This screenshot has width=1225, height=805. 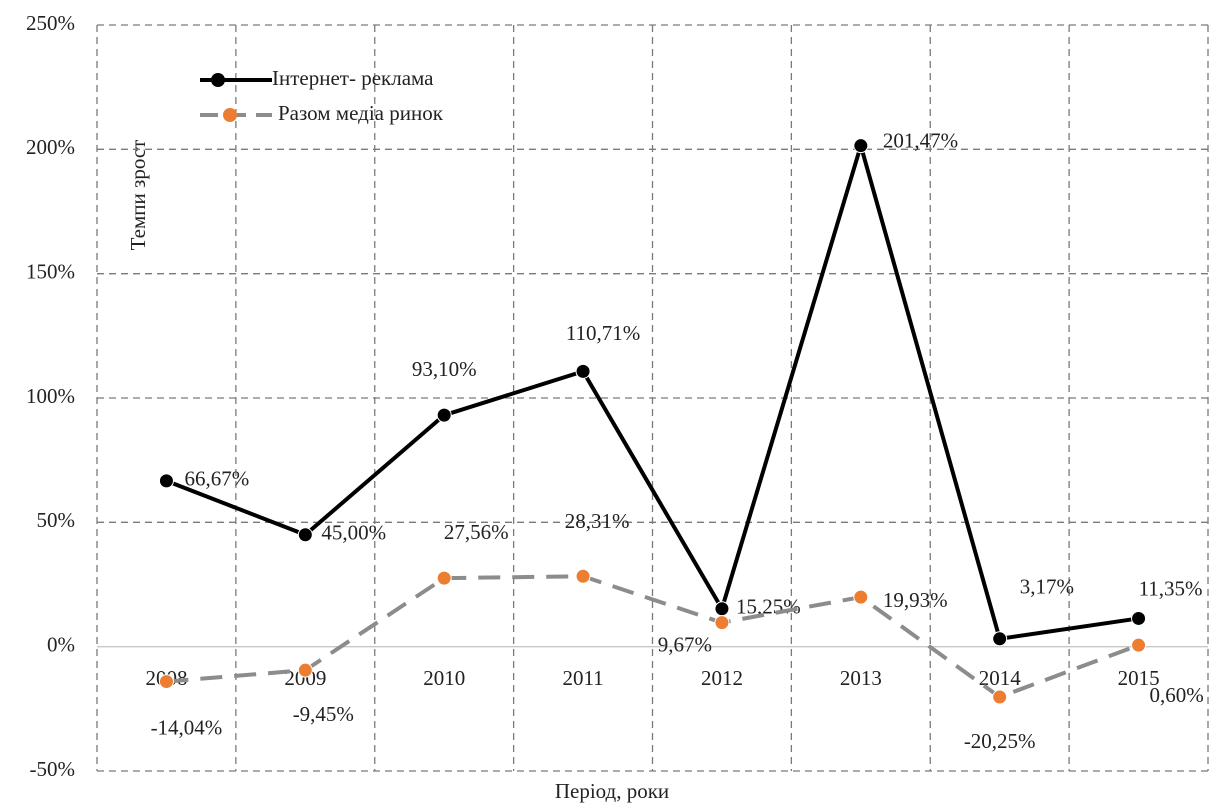 I want to click on data-label: -20,25%, so click(x=1000, y=741).